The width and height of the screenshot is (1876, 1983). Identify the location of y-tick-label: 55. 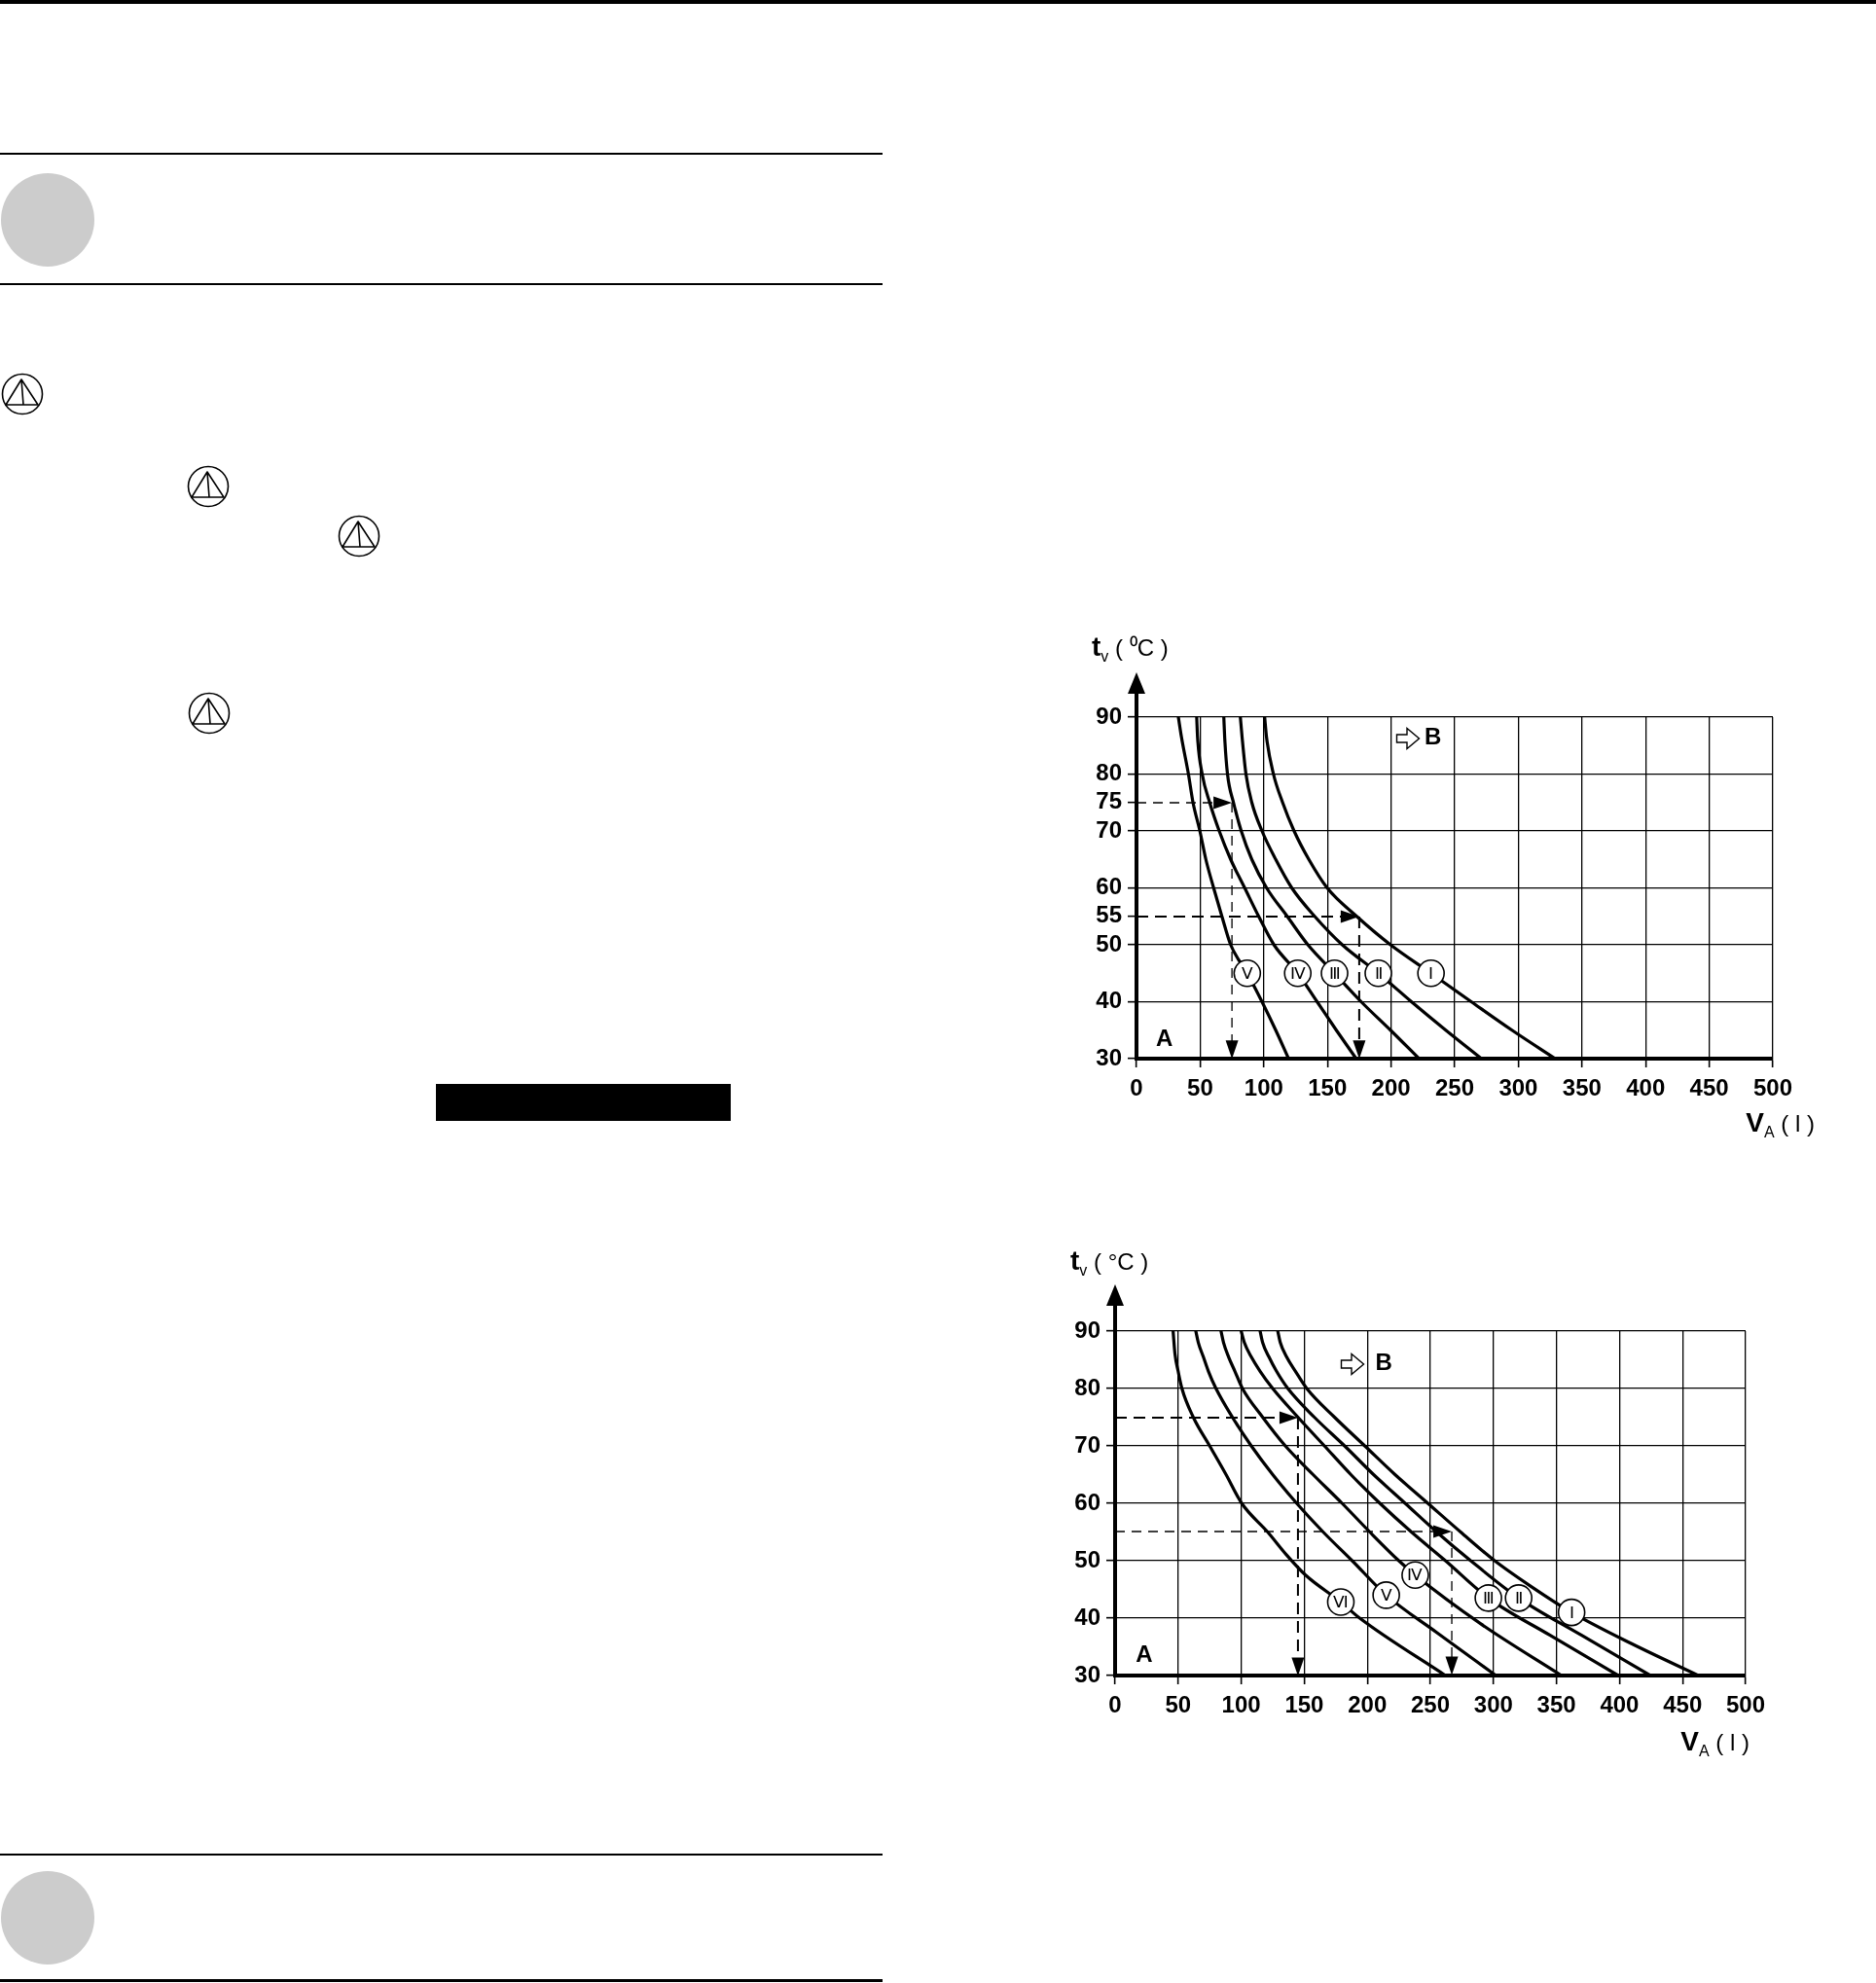
(1109, 914).